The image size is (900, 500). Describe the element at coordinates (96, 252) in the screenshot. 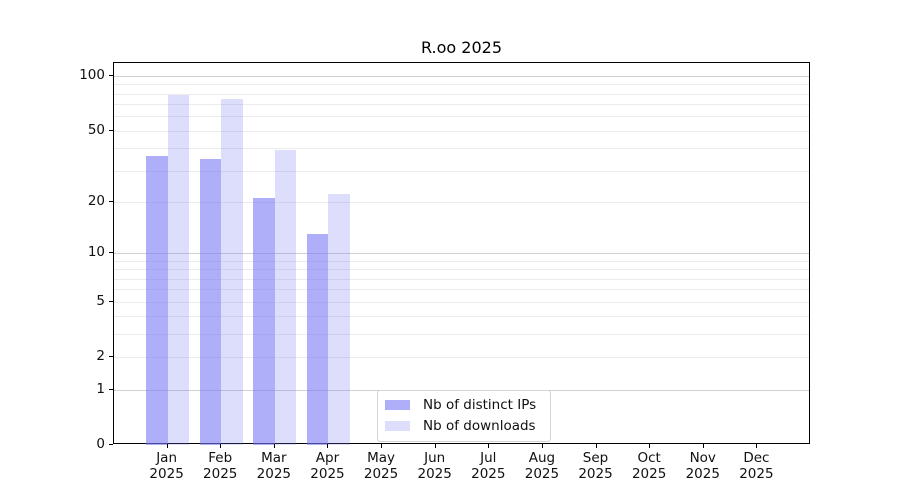

I see `y-tick-label: 10` at that location.